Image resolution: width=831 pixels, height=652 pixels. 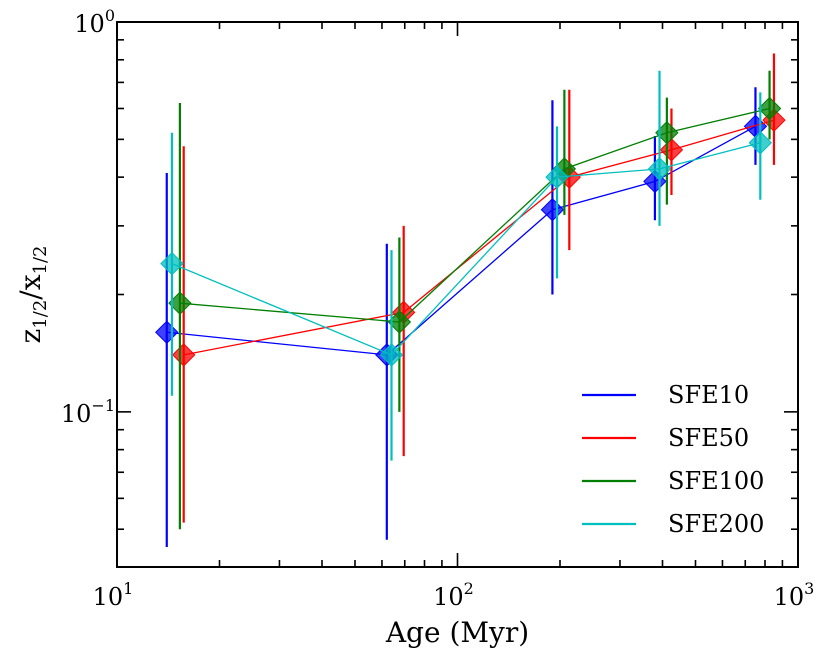 What do you see at coordinates (457, 632) in the screenshot?
I see `x-axis-label: Age (Myr)` at bounding box center [457, 632].